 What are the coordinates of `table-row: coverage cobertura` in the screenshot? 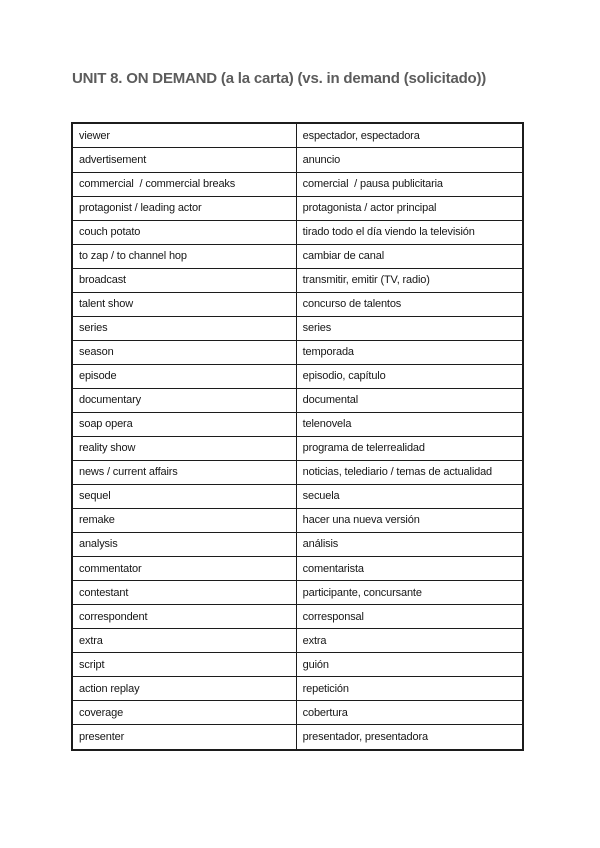 It's located at (297, 713).